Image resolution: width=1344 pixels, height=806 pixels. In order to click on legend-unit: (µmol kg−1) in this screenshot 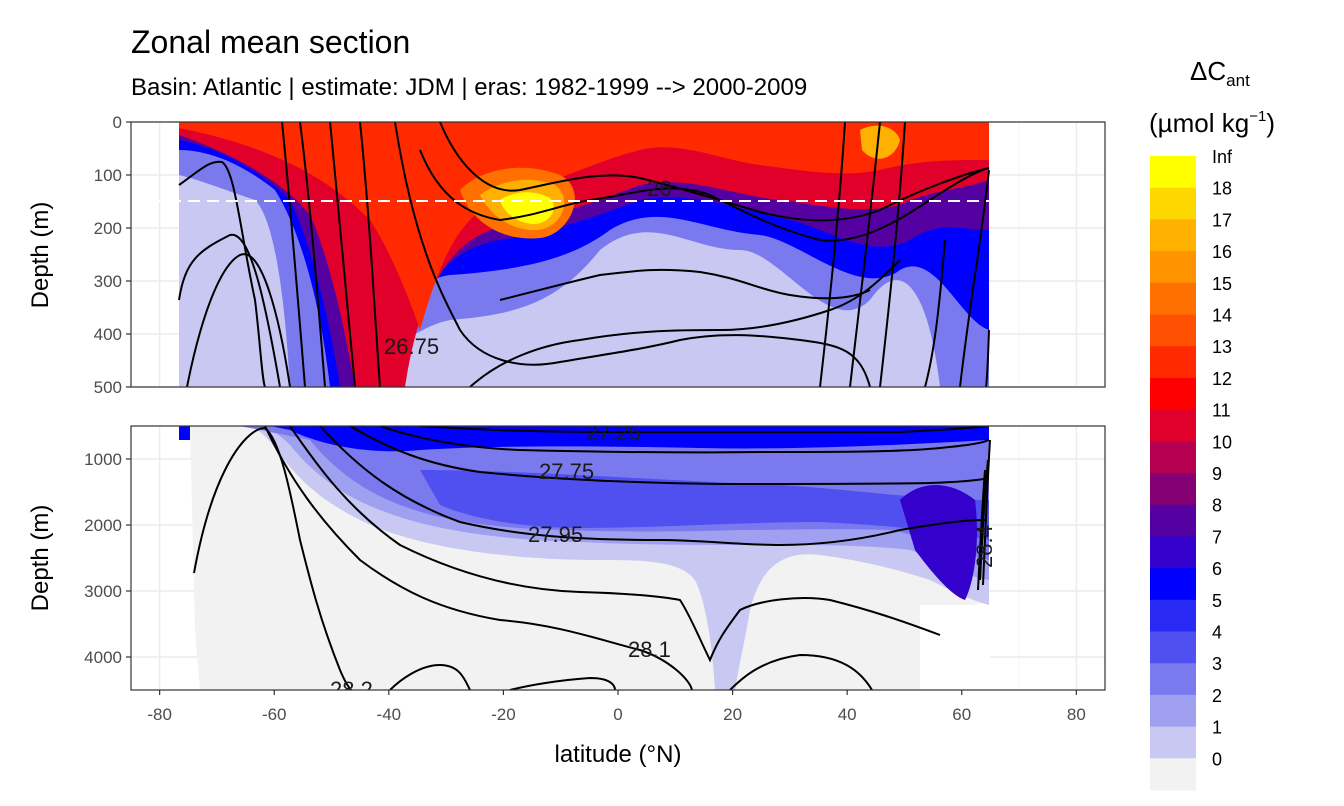, I will do `click(1212, 123)`.